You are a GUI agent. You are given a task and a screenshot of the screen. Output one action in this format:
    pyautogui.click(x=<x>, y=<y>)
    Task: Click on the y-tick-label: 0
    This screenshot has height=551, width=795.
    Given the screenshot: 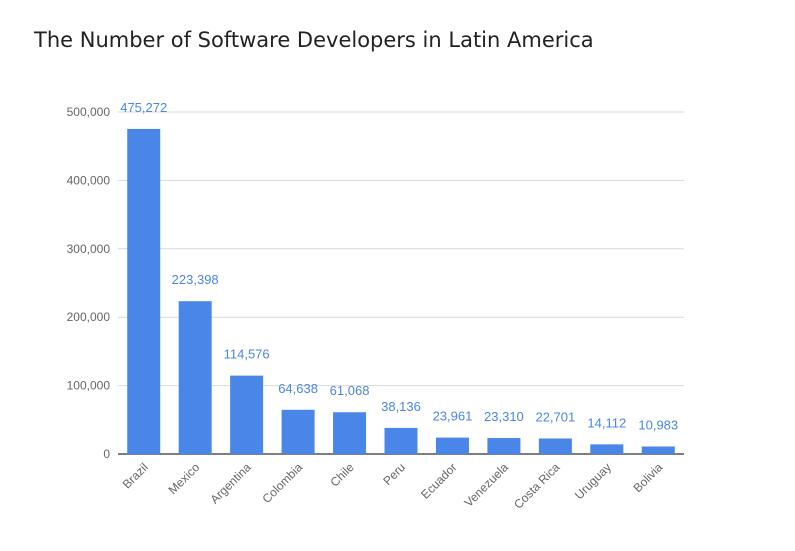 What is the action you would take?
    pyautogui.click(x=106, y=454)
    